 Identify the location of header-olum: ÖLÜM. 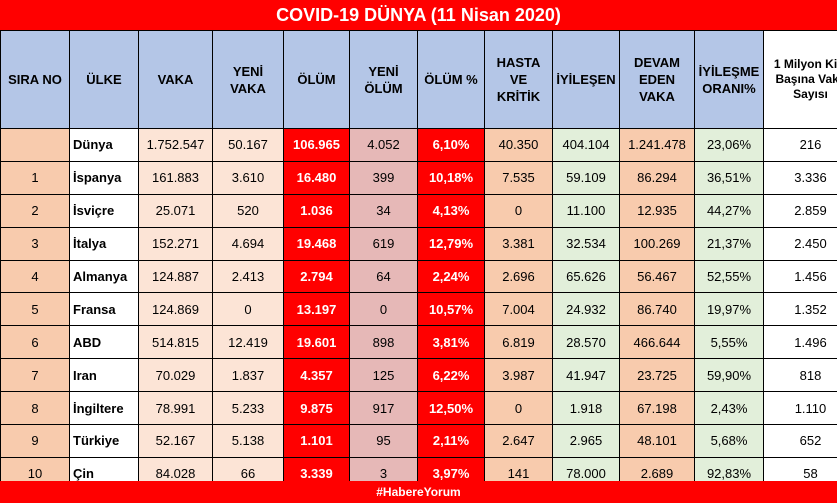
(316, 79).